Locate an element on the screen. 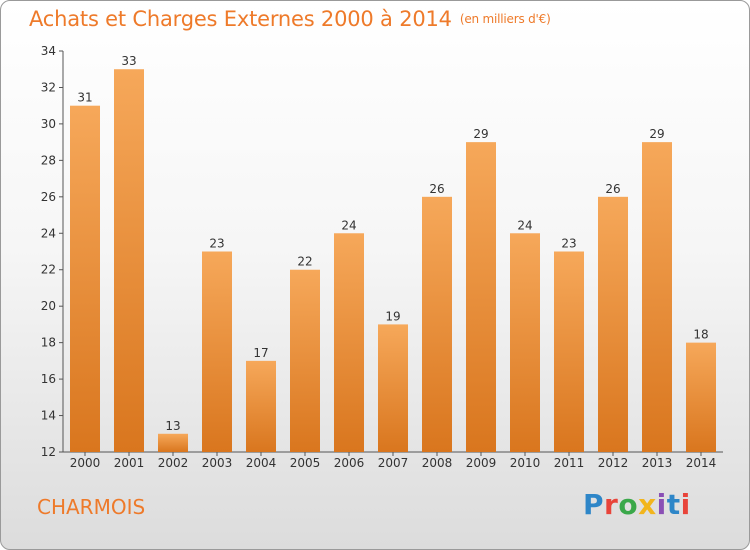  data-label-2011: 23 is located at coordinates (568, 244).